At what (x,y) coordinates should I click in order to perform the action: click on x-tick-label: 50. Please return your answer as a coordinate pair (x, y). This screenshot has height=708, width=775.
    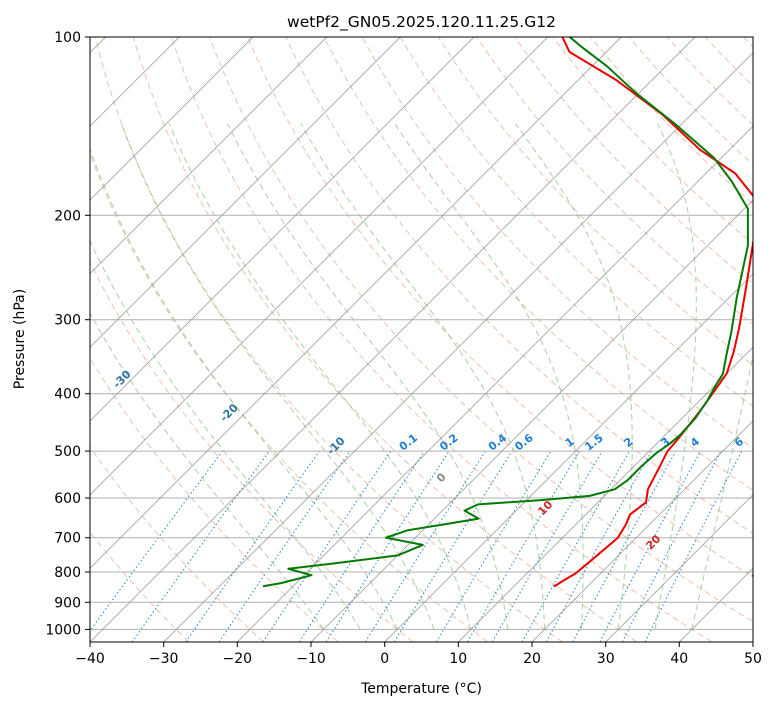
    Looking at the image, I should click on (753, 659).